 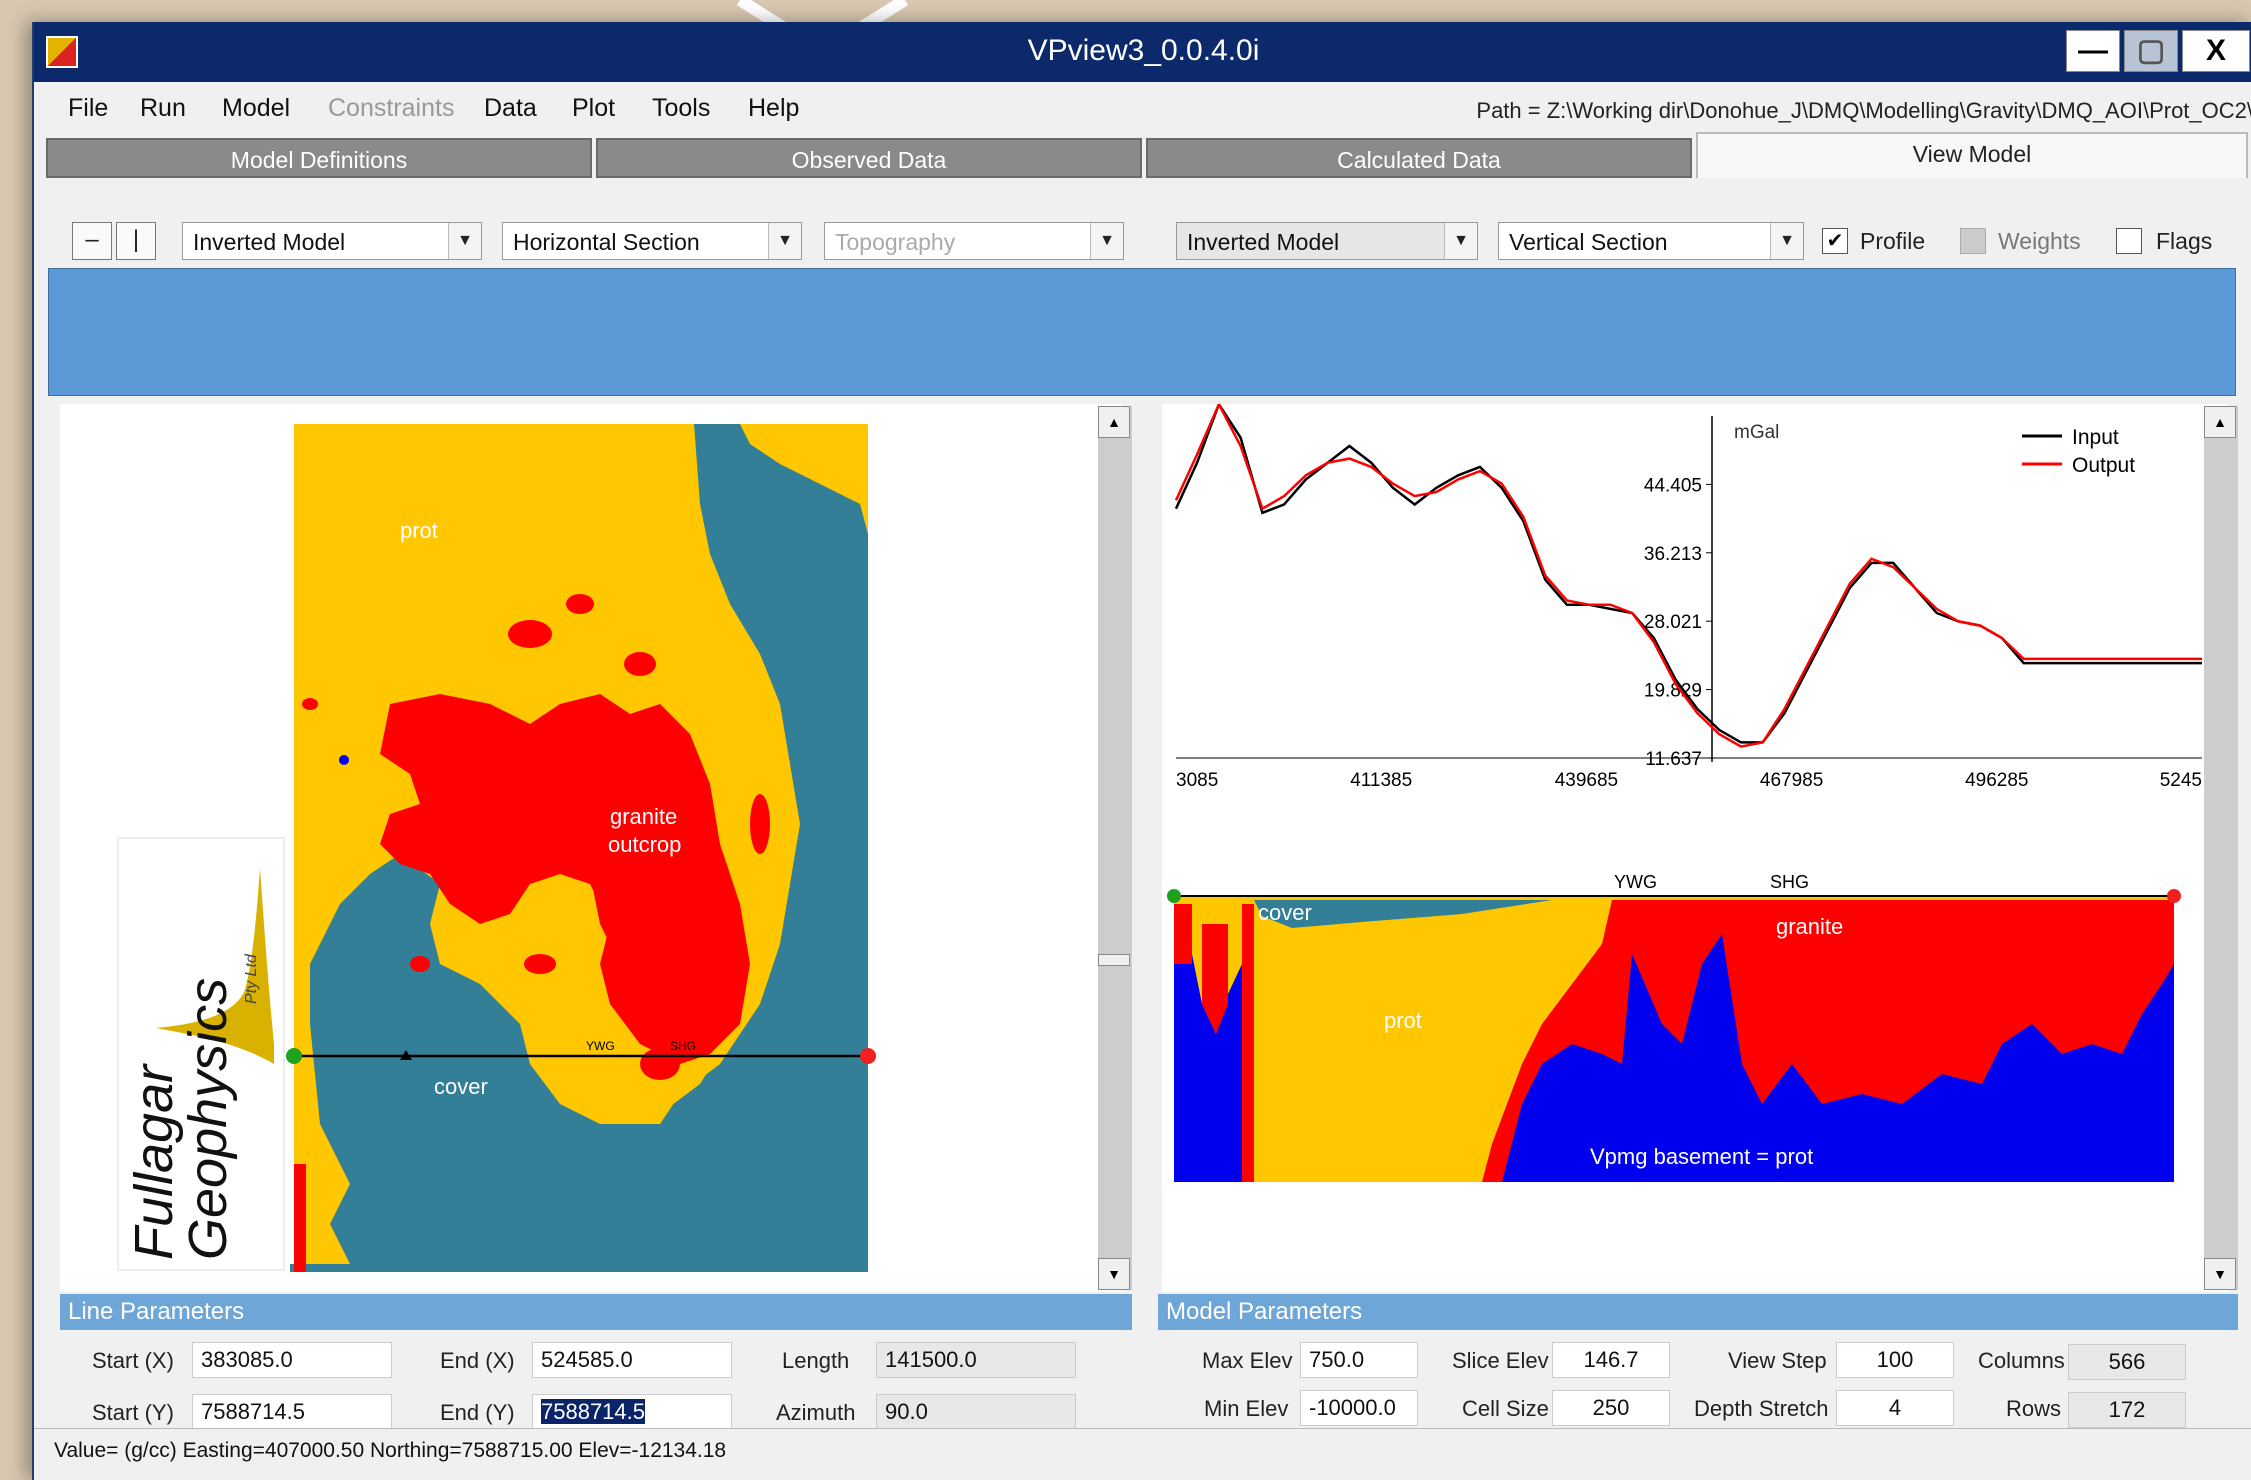 What do you see at coordinates (2103, 465) in the screenshot?
I see `legend-output-label: Output` at bounding box center [2103, 465].